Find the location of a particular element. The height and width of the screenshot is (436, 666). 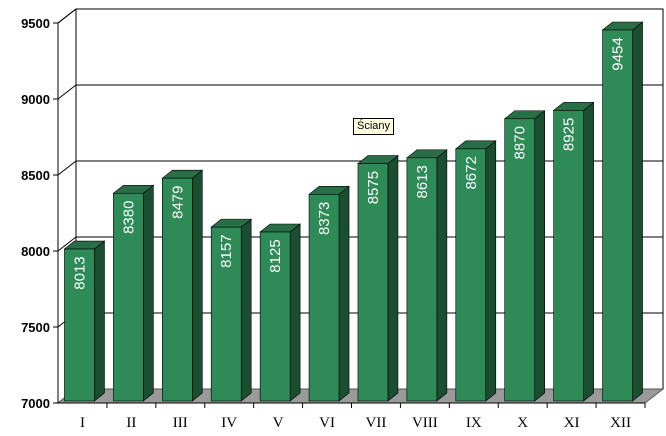

bar: 9454 is located at coordinates (622, 211).